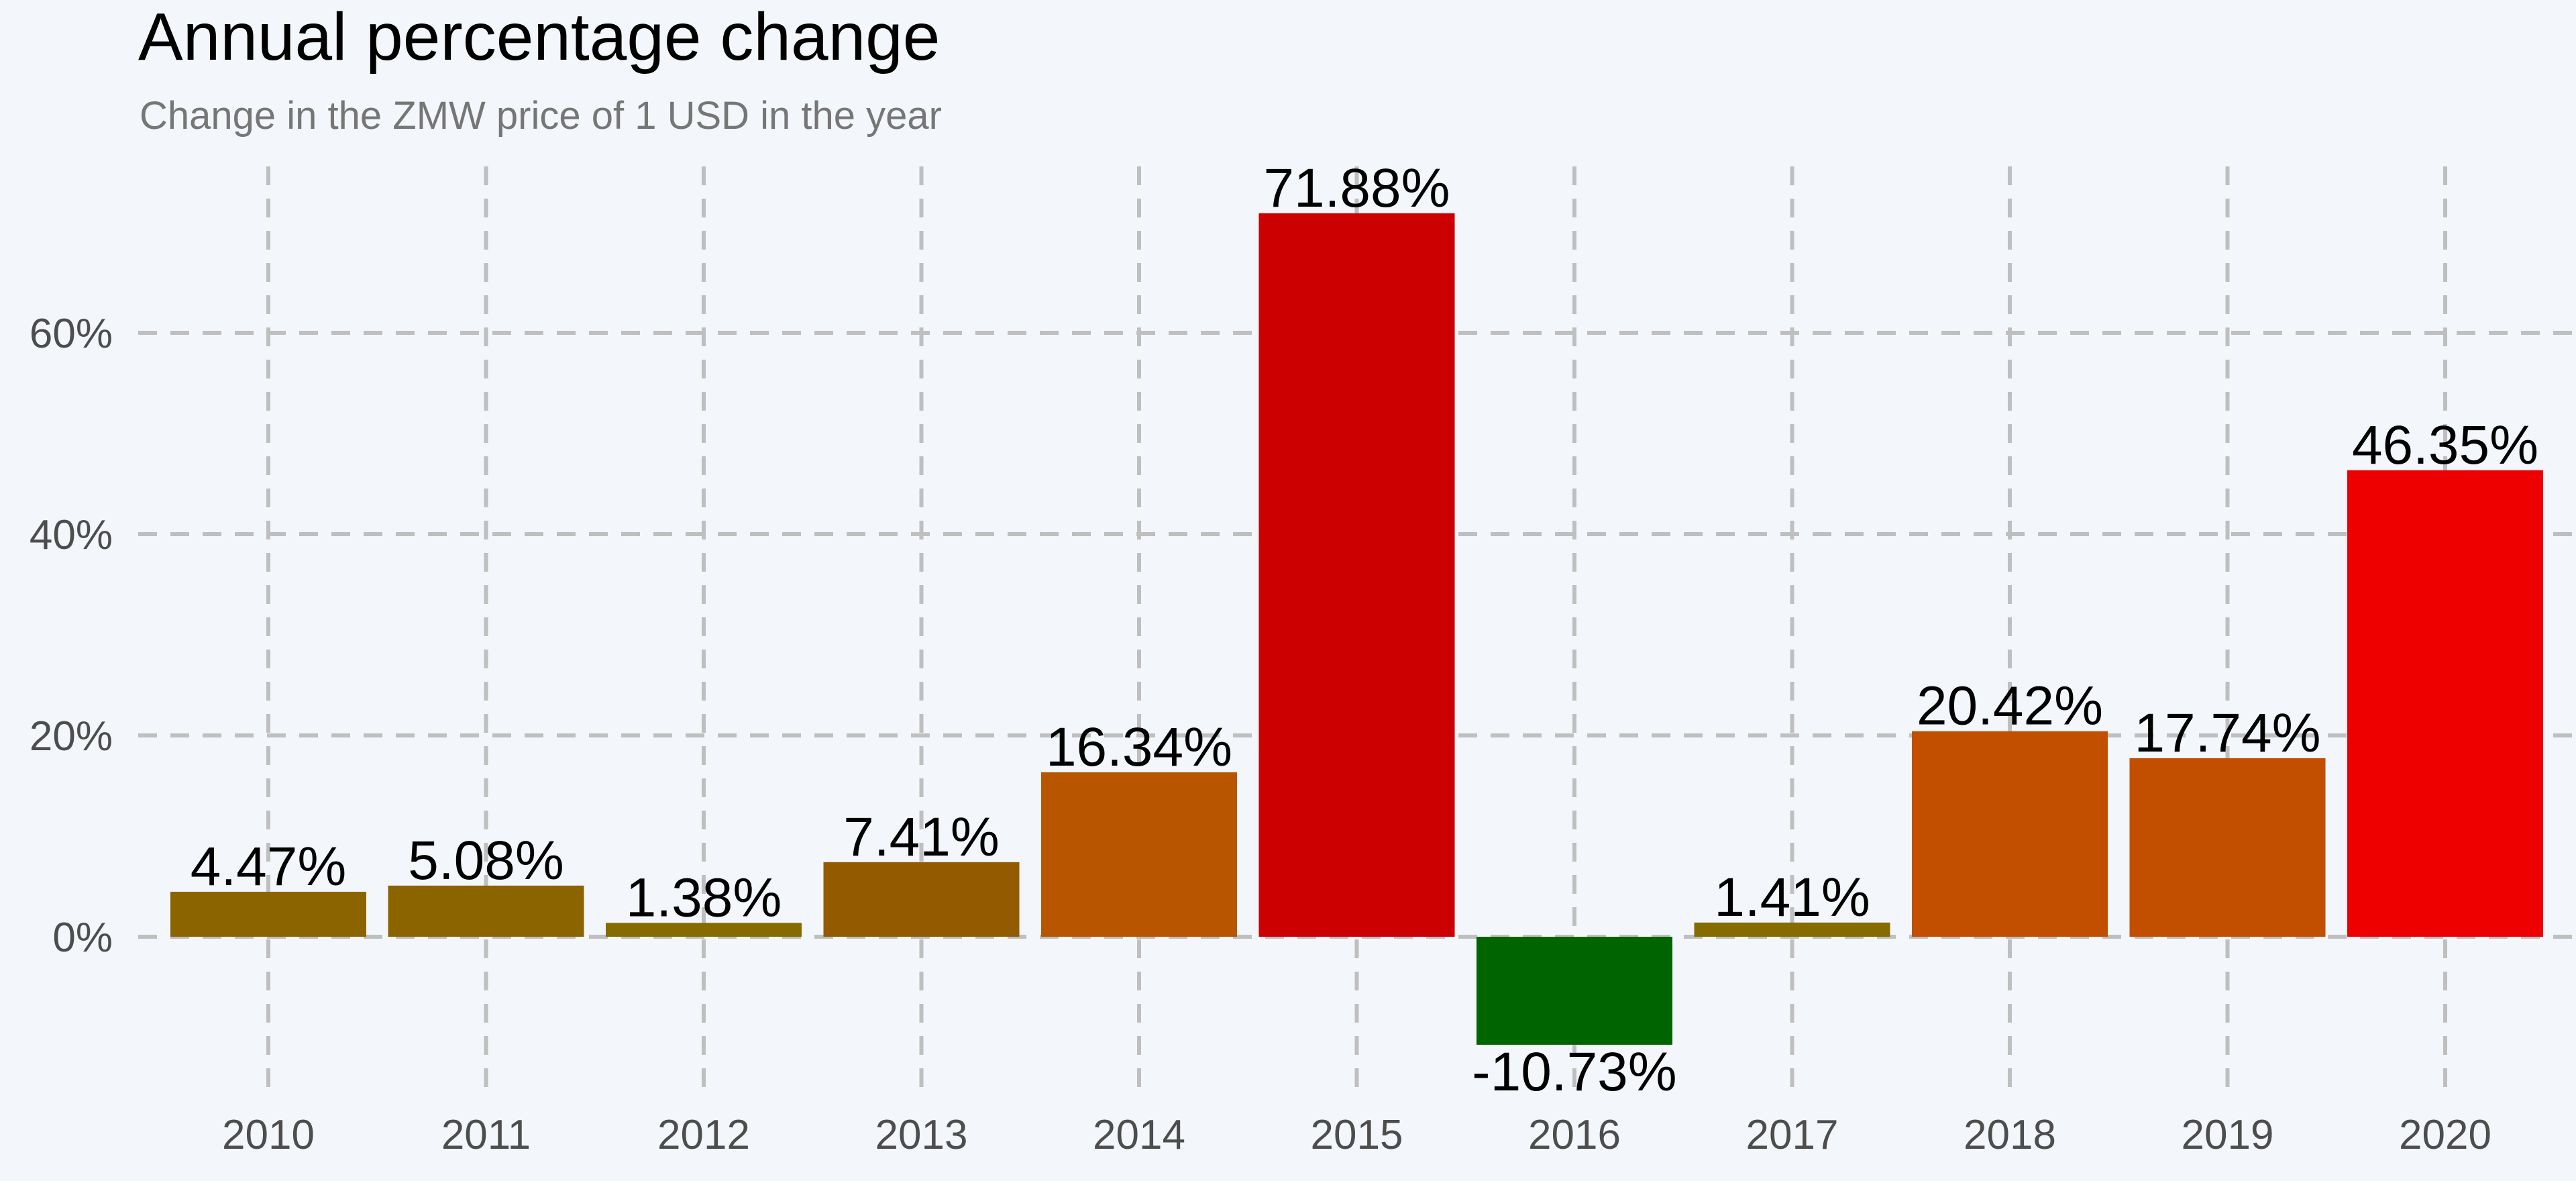 The height and width of the screenshot is (1181, 2576). Describe the element at coordinates (2010, 707) in the screenshot. I see `bar-data-label: 20.42%` at that location.